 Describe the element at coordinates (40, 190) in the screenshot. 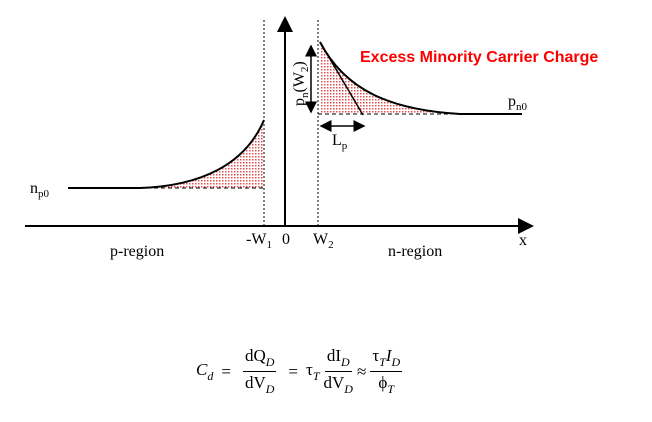

I see `np0-label: np0` at that location.